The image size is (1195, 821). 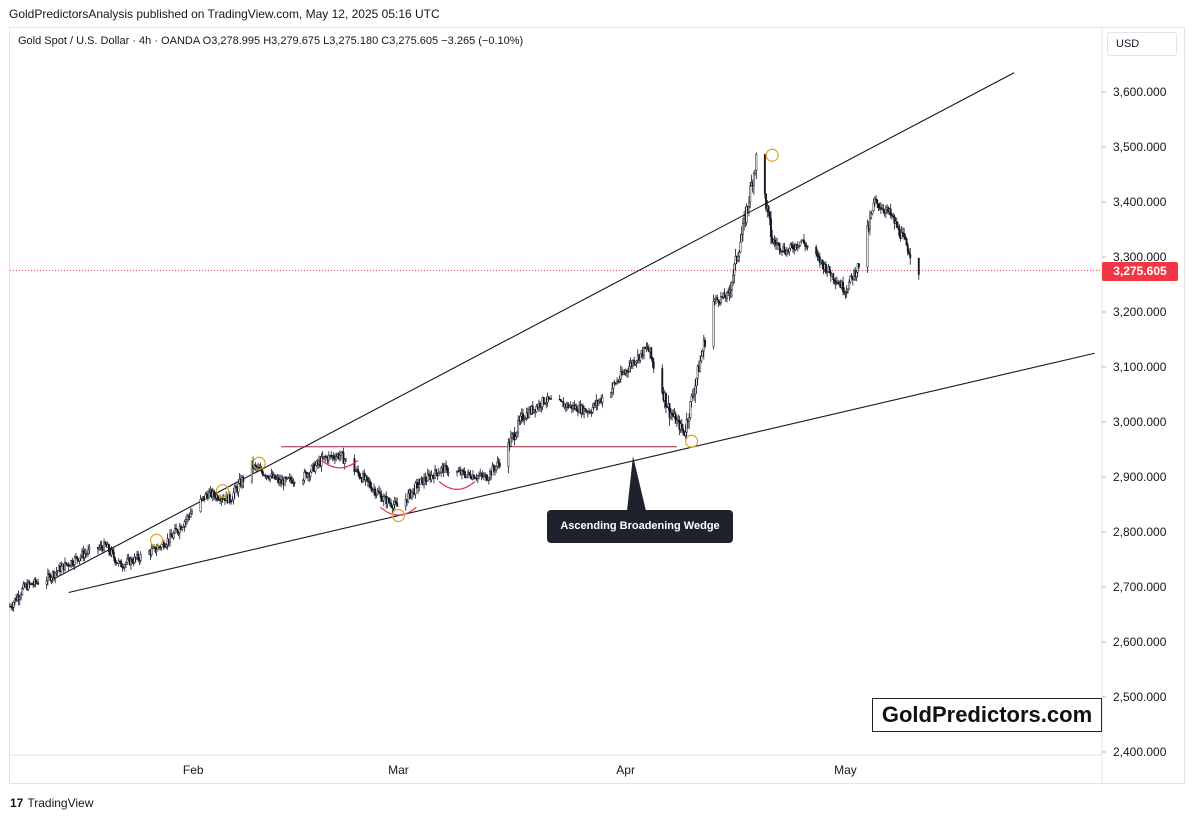 What do you see at coordinates (457, 485) in the screenshot?
I see `pattern-arc` at bounding box center [457, 485].